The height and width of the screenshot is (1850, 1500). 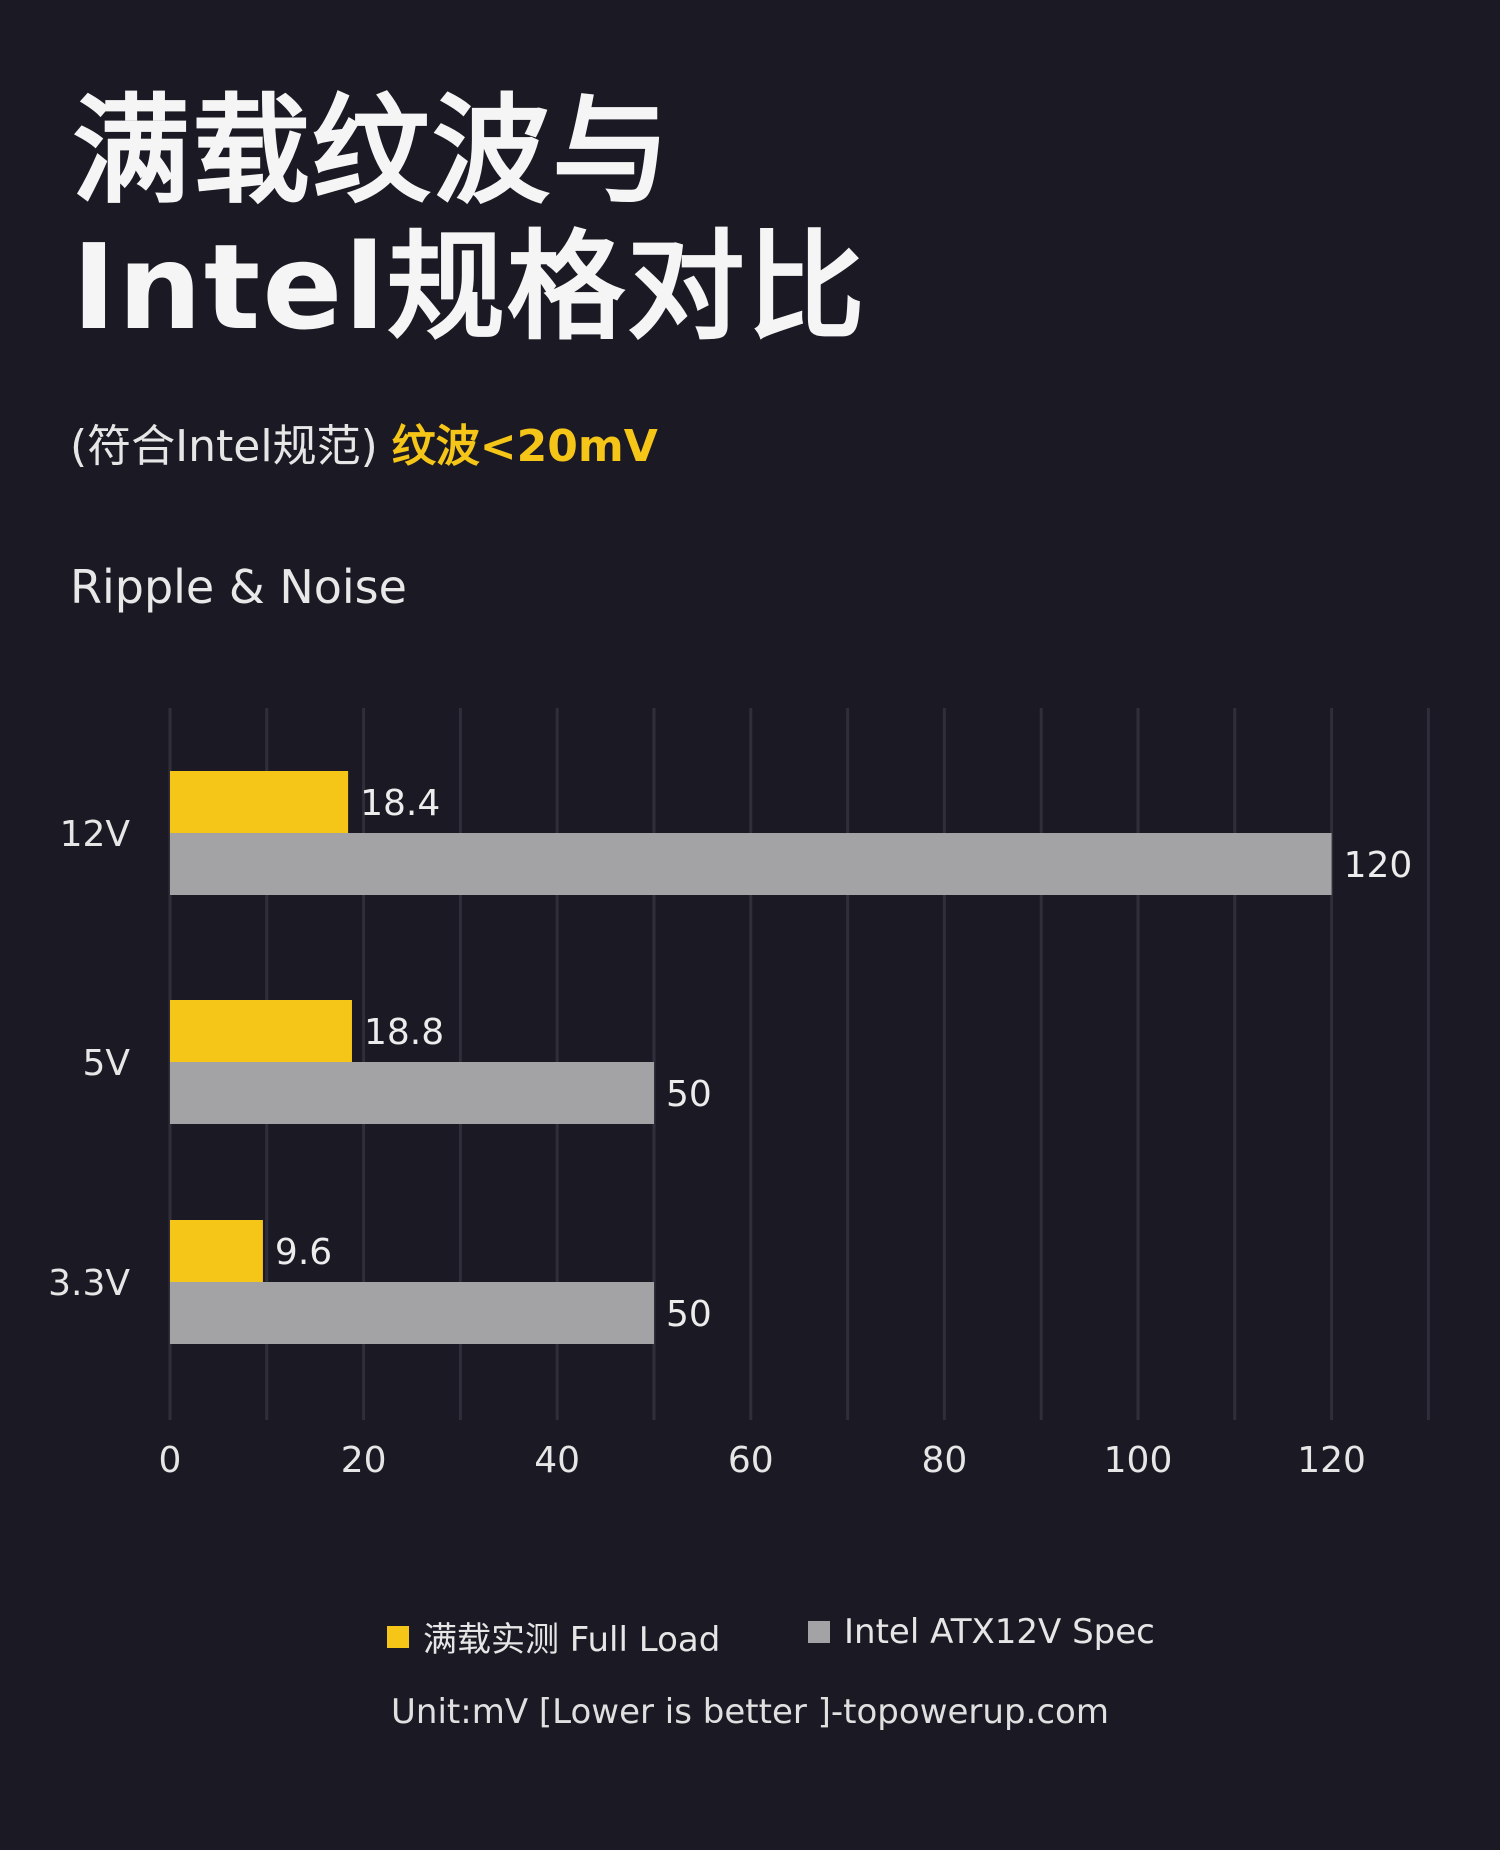 I want to click on chart-legend: 满载实测 Full Load Intel ATX12V Spec, so click(x=750, y=1637).